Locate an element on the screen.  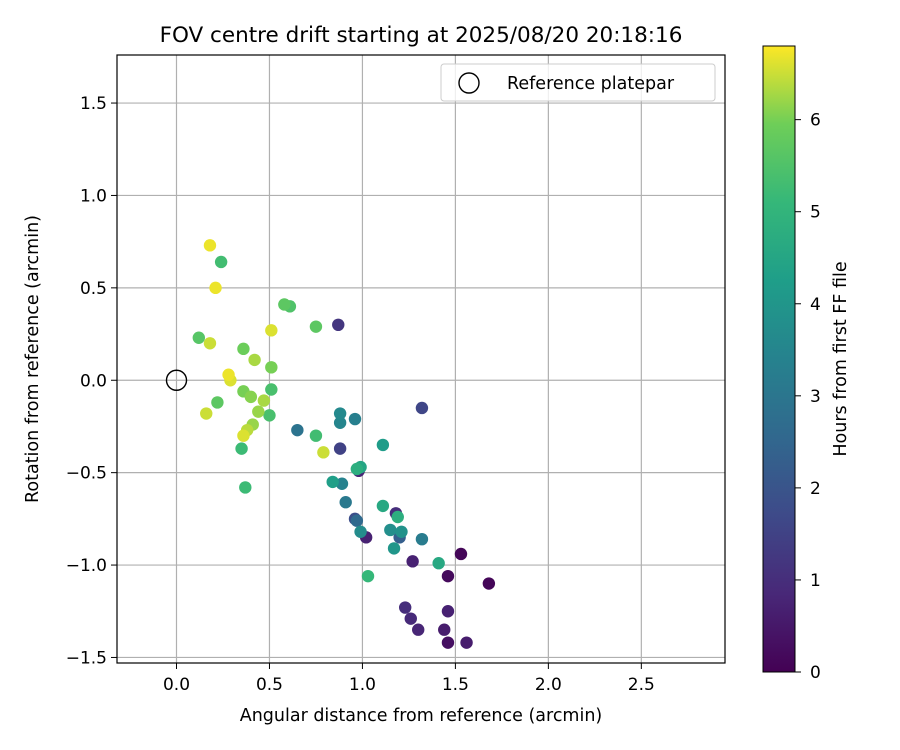
y-tick-label: −0.5 is located at coordinates (86, 474).